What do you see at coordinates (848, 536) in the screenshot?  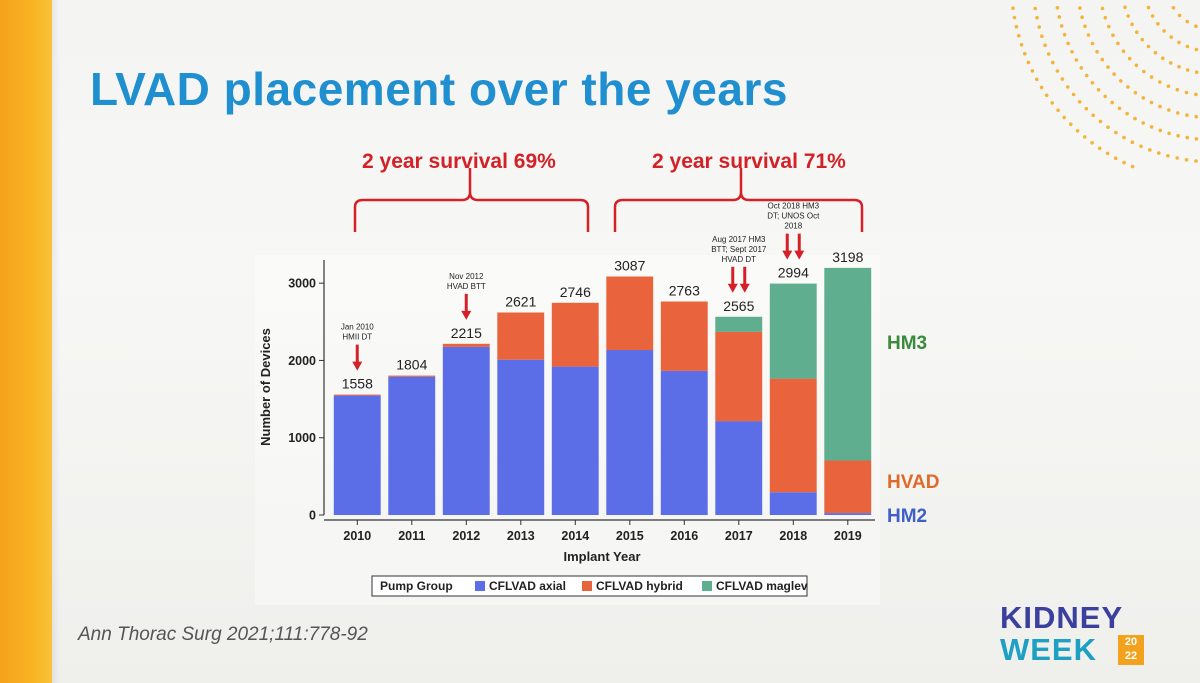 I see `x-tick-label-2019: 2019` at bounding box center [848, 536].